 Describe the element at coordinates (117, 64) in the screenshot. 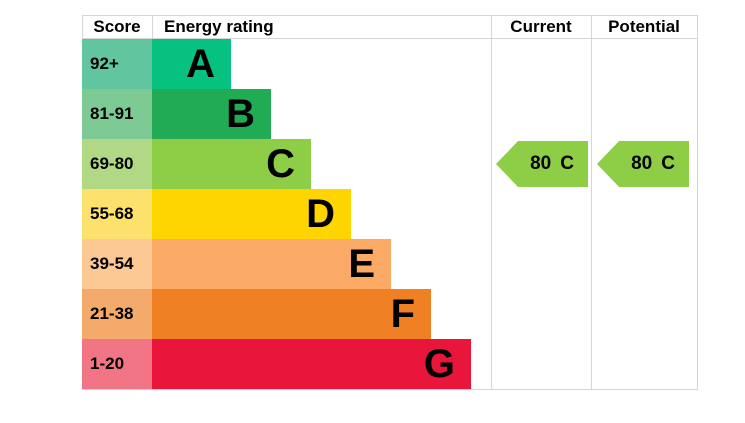

I see `band-score-label: 92+` at that location.